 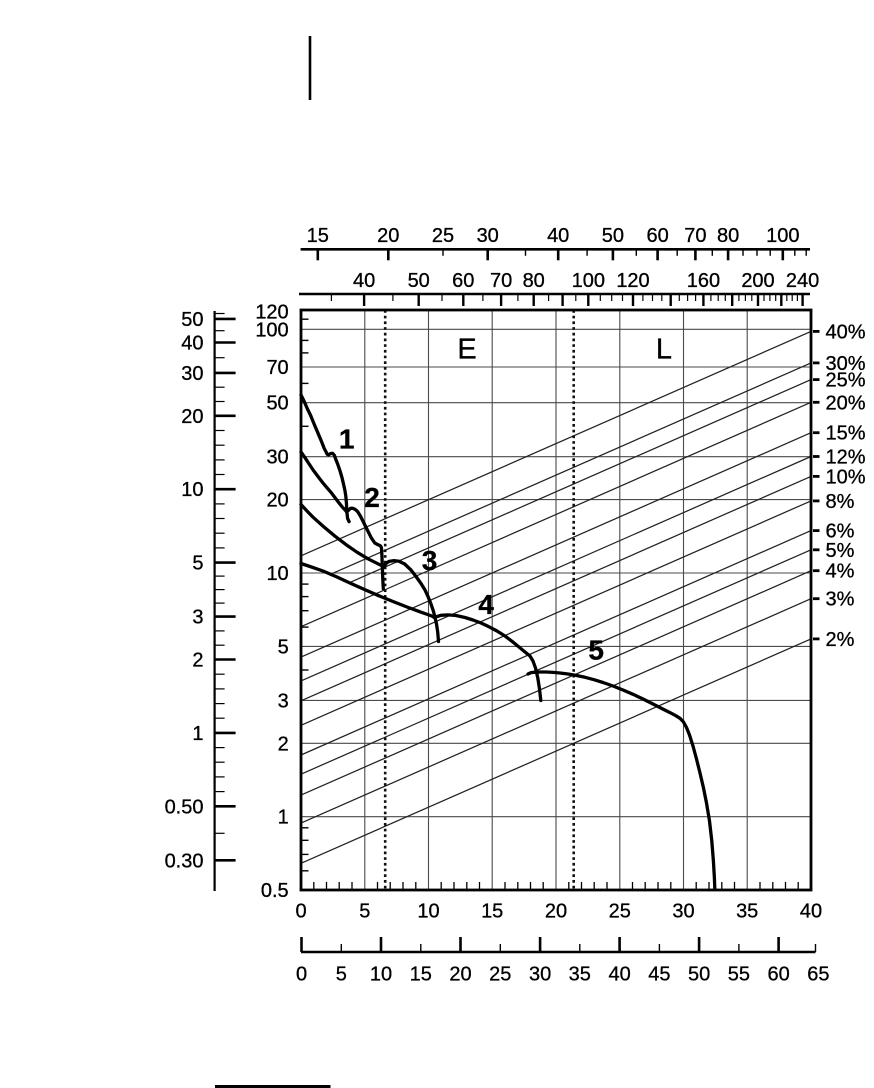 What do you see at coordinates (659, 975) in the screenshot?
I see `svg-text: 45` at bounding box center [659, 975].